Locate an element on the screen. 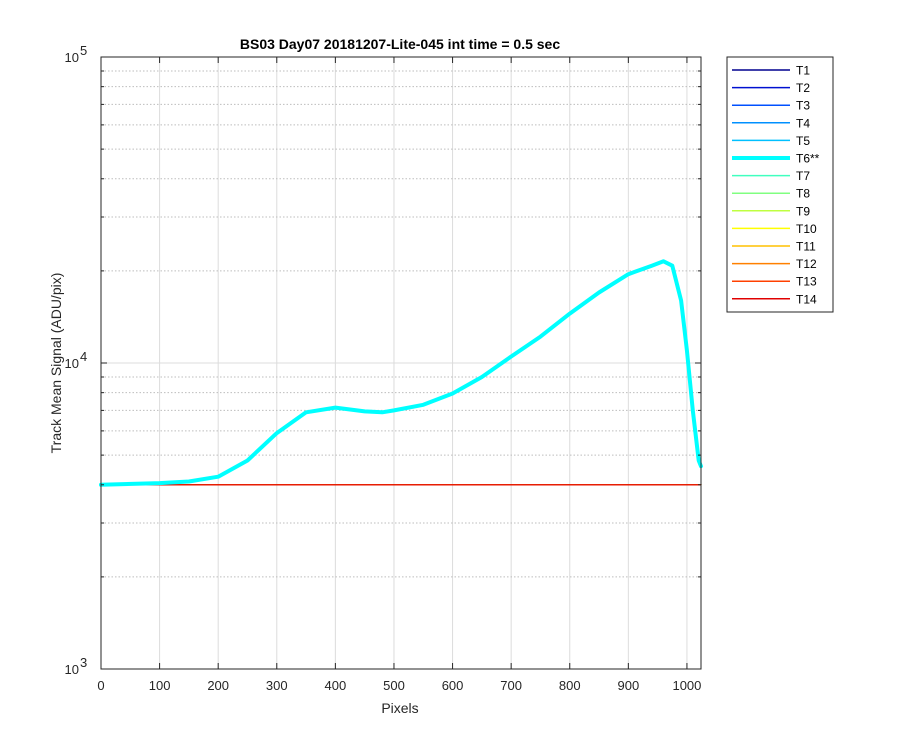 The width and height of the screenshot is (900, 750). legend-box is located at coordinates (780, 184).